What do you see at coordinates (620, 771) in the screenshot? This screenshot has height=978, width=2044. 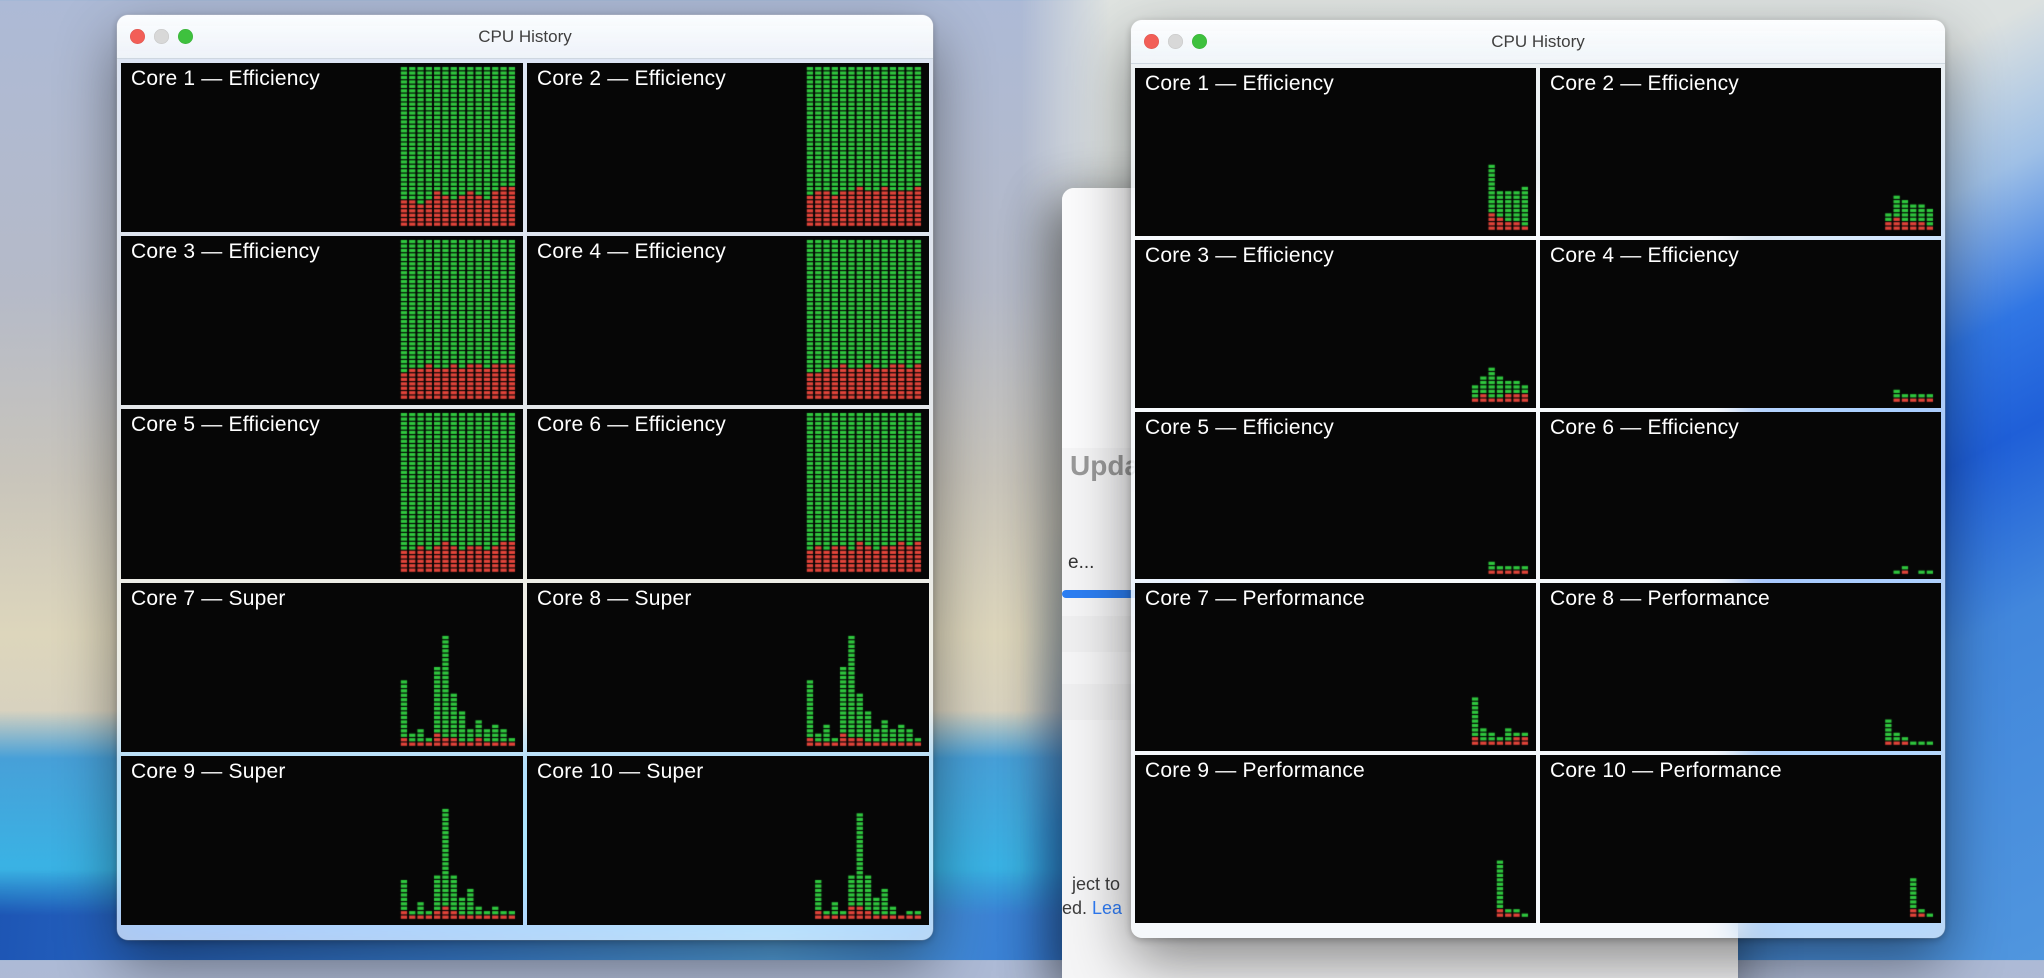 I see `core-label: Core 10 — Super` at bounding box center [620, 771].